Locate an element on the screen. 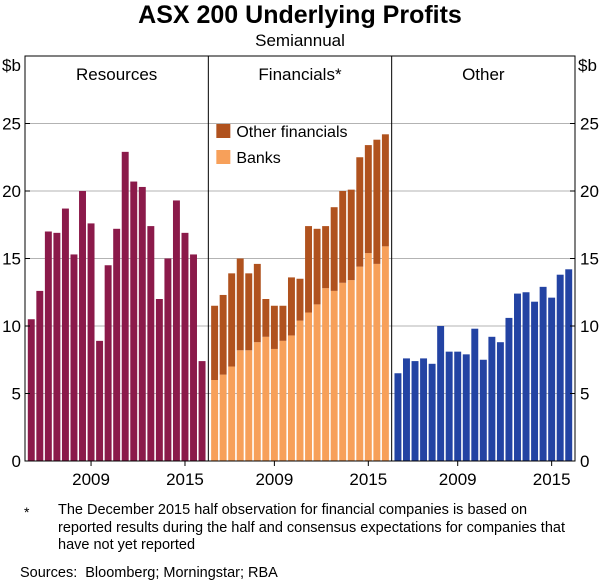  legend-label: Other financials is located at coordinates (291, 132).